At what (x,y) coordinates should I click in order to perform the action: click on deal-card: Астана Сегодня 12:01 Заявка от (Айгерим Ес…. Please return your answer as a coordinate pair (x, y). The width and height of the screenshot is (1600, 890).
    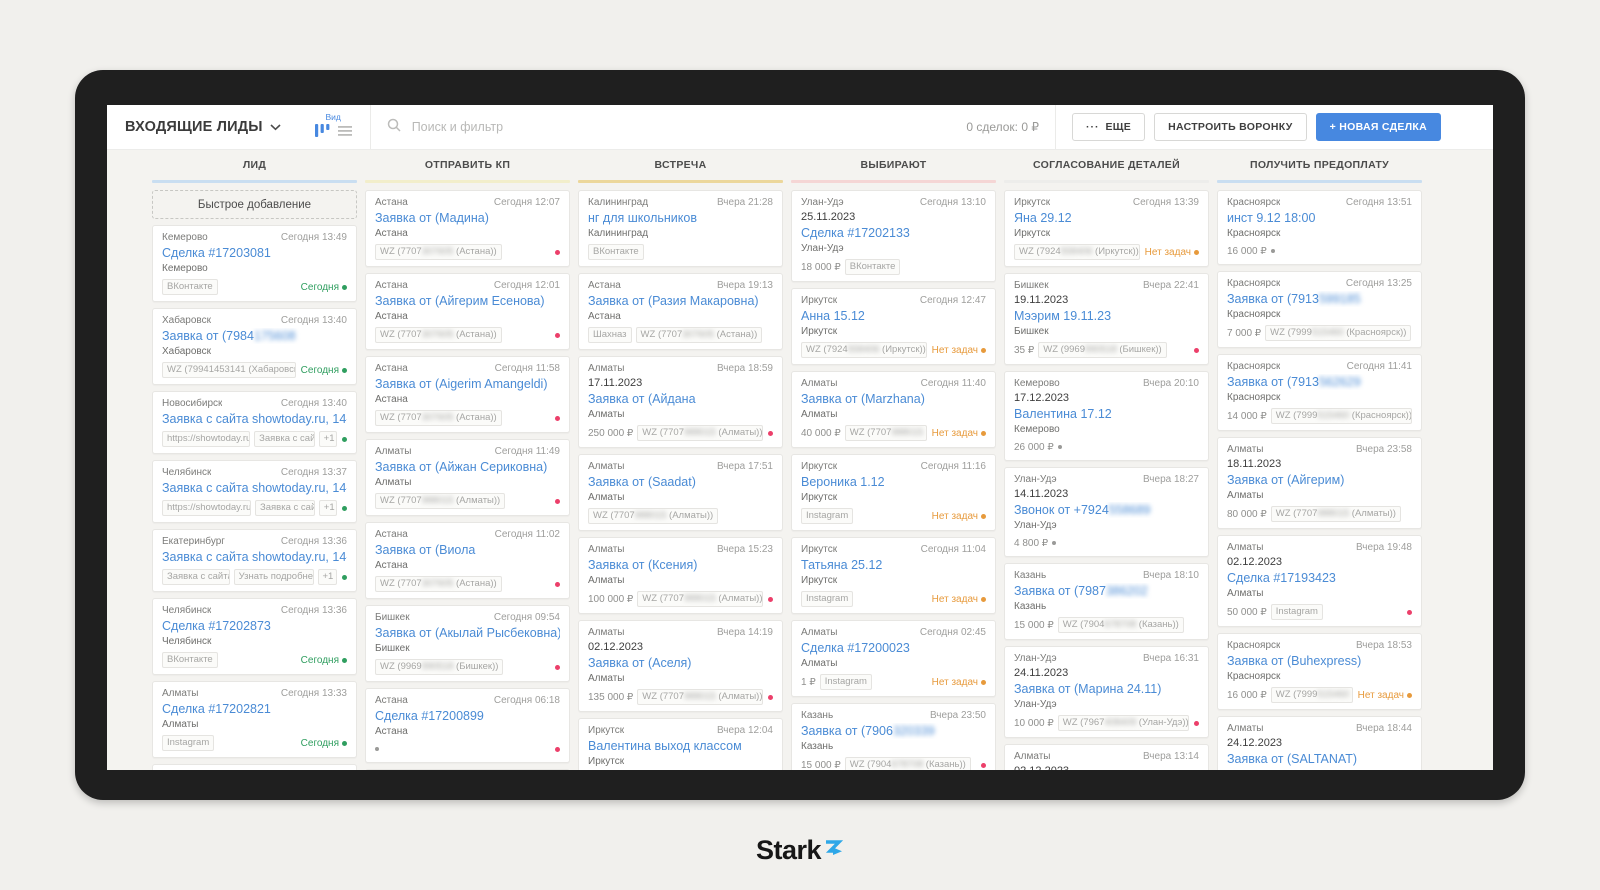
    Looking at the image, I should click on (467, 311).